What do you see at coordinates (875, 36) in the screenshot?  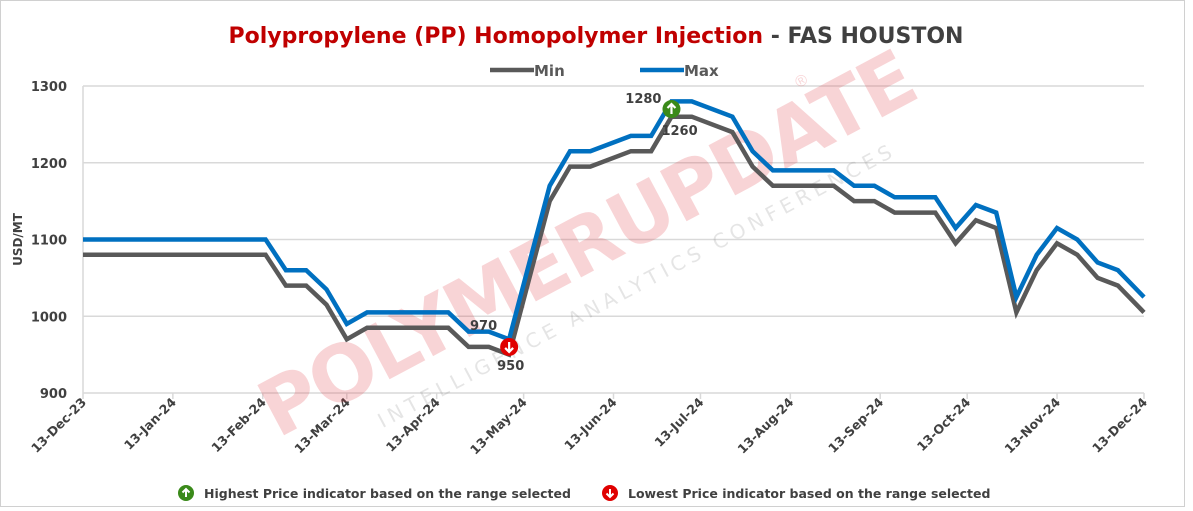 I see `chart-title-sub: FAS HOUSTON` at bounding box center [875, 36].